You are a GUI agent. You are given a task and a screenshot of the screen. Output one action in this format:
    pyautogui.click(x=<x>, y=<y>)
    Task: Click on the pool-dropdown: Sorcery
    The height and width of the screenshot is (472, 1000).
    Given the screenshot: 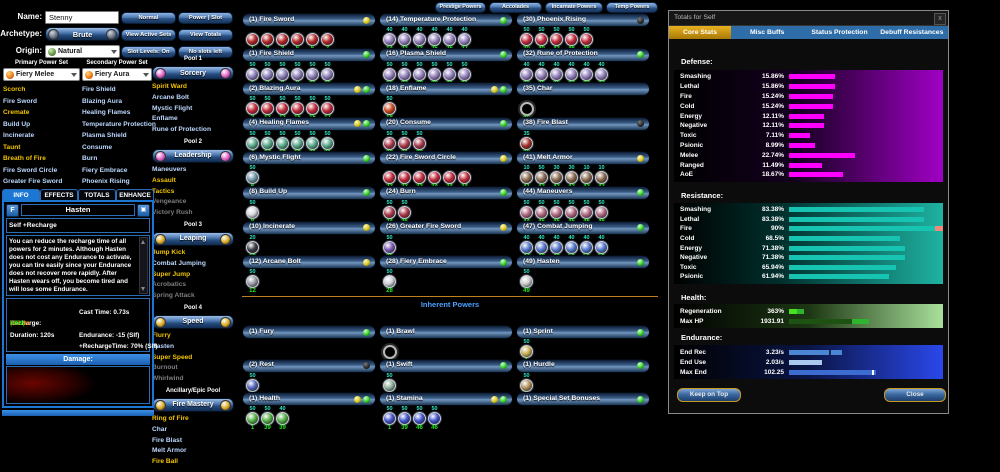 What is the action you would take?
    pyautogui.click(x=193, y=73)
    